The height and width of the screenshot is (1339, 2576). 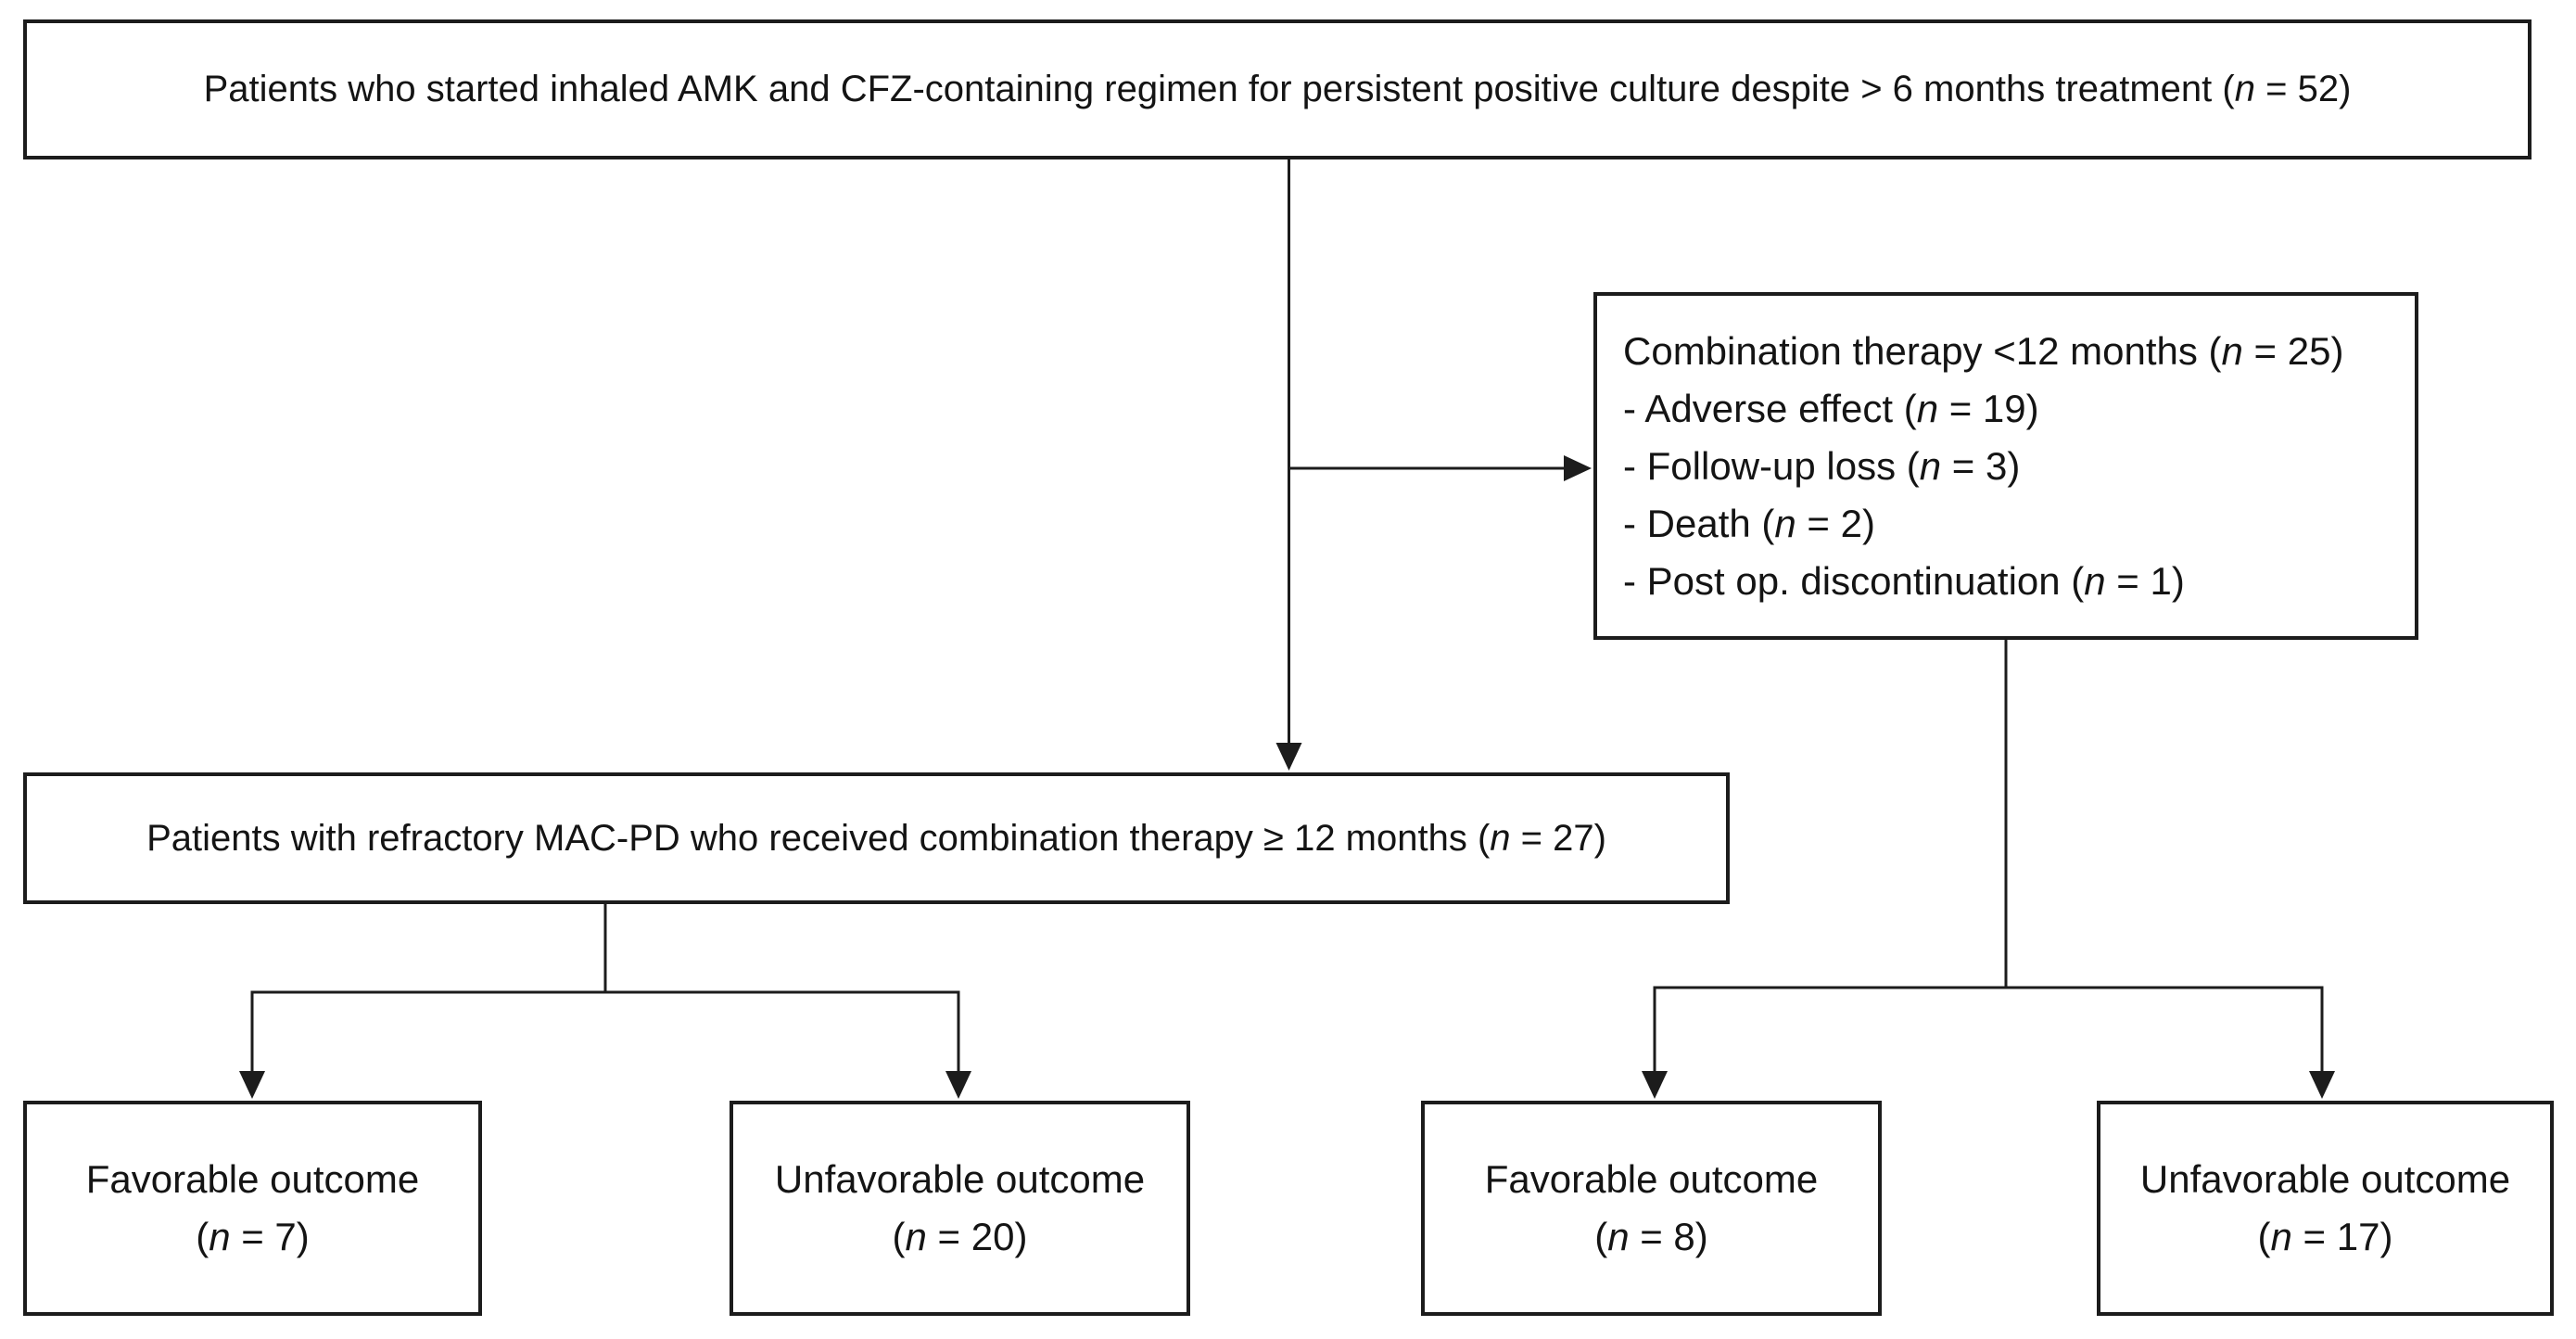 What do you see at coordinates (1770, 408) in the screenshot?
I see `text-before-n: - Adverse effect (` at bounding box center [1770, 408].